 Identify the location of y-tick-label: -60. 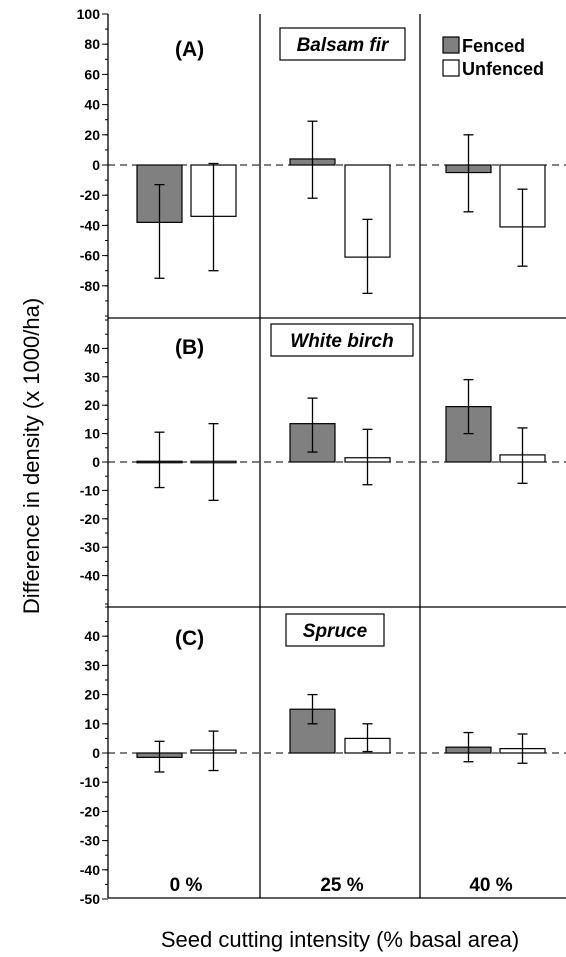
(90, 256).